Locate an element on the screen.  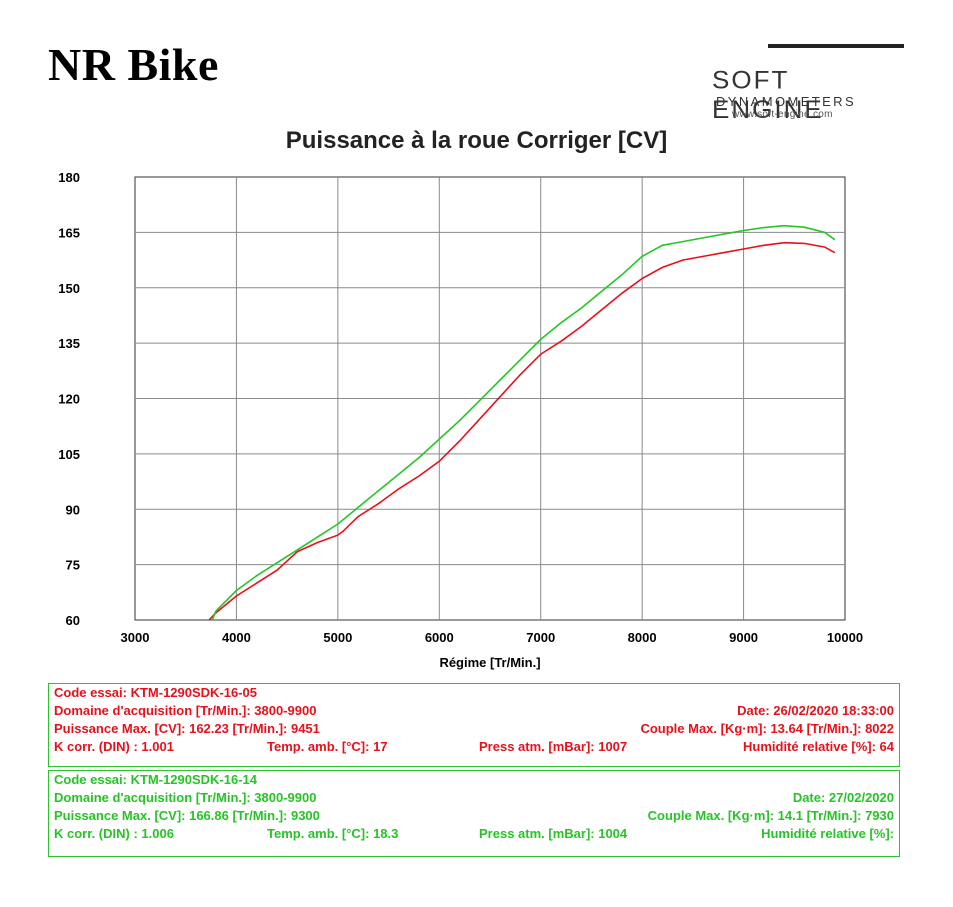
page-title: NR Bike is located at coordinates (133, 64).